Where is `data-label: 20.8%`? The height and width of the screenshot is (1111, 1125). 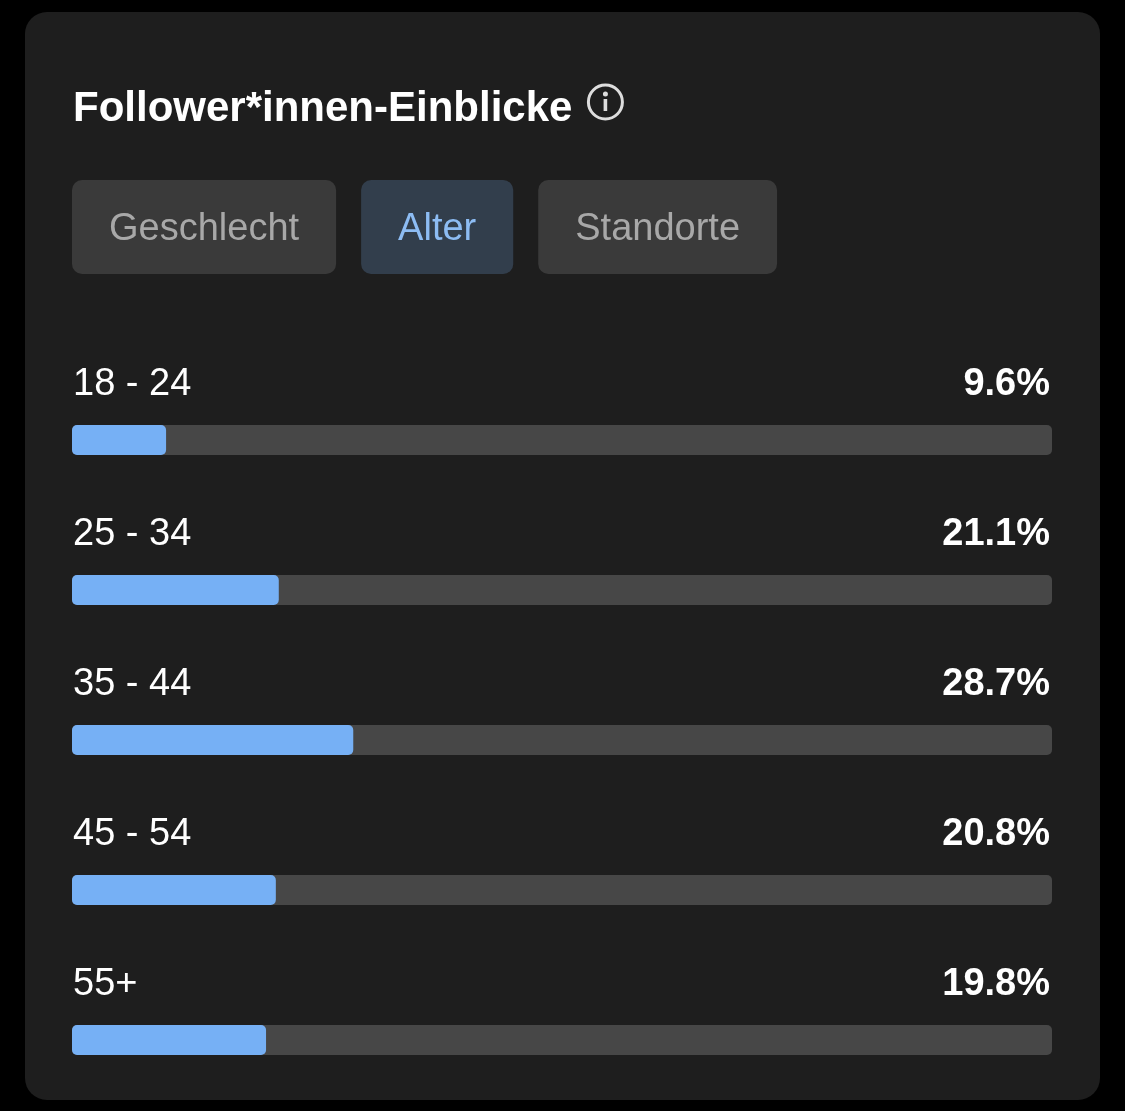 data-label: 20.8% is located at coordinates (996, 832).